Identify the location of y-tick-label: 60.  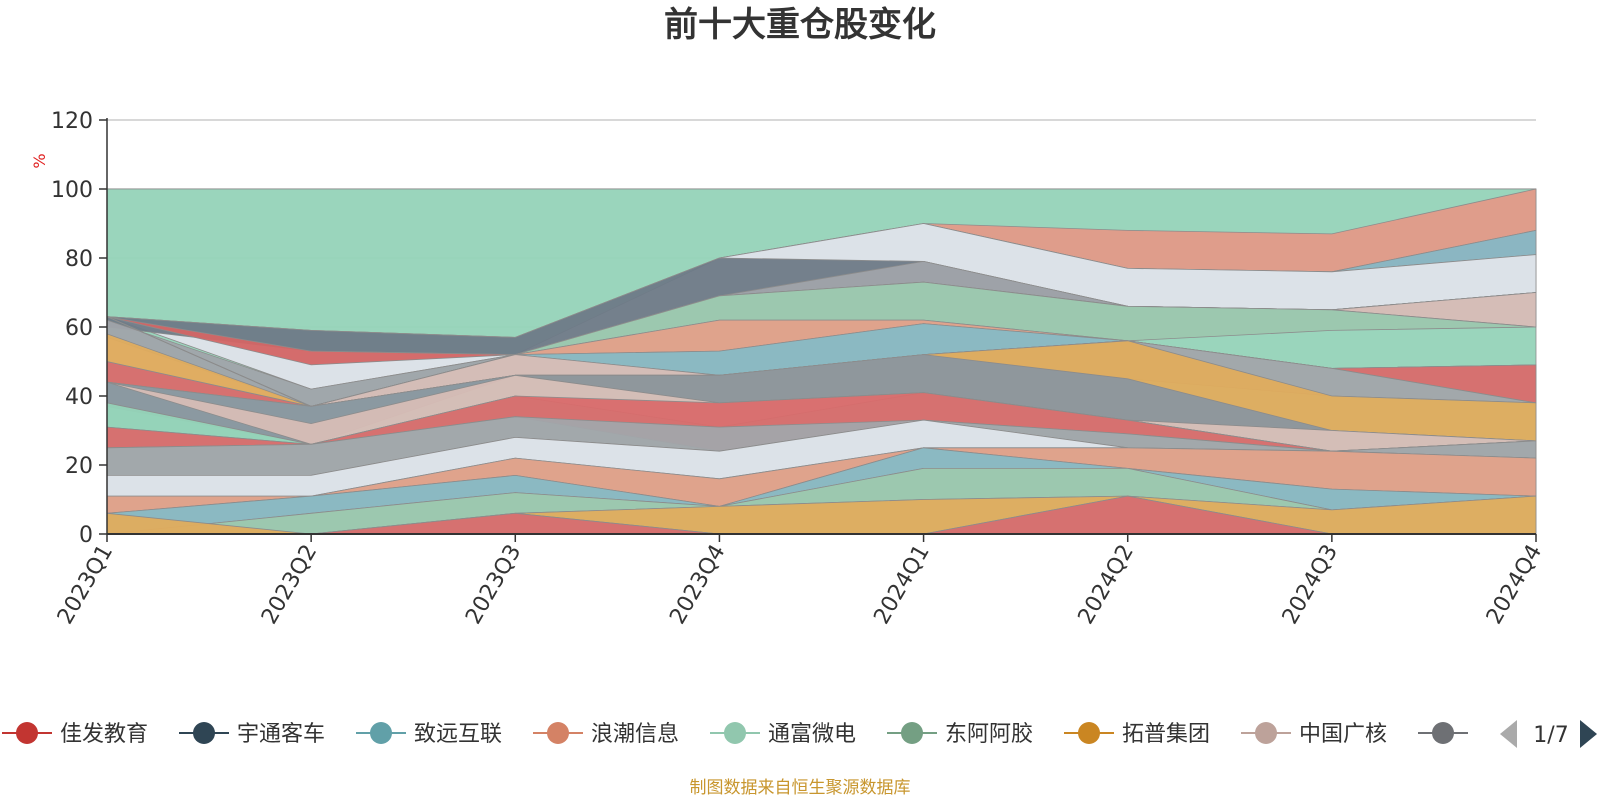
(79, 328).